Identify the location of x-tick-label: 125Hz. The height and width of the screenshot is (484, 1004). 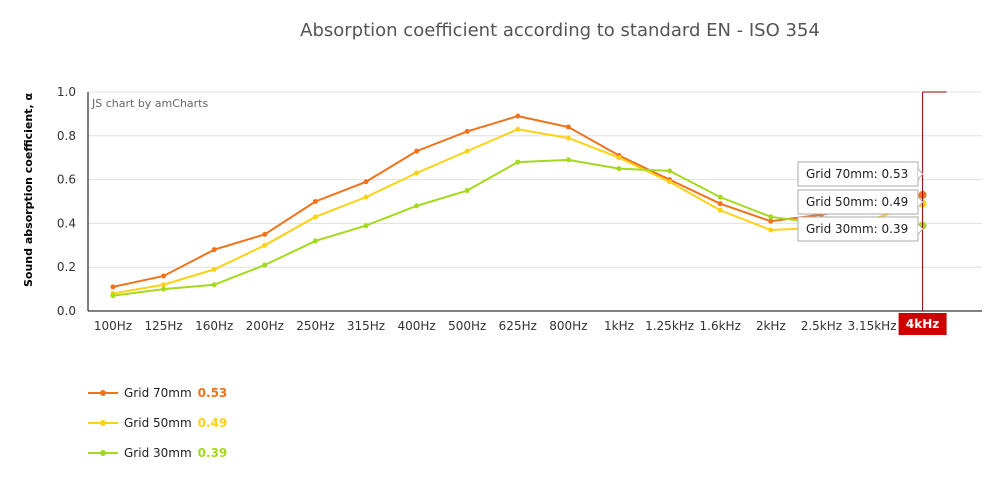
(163, 326).